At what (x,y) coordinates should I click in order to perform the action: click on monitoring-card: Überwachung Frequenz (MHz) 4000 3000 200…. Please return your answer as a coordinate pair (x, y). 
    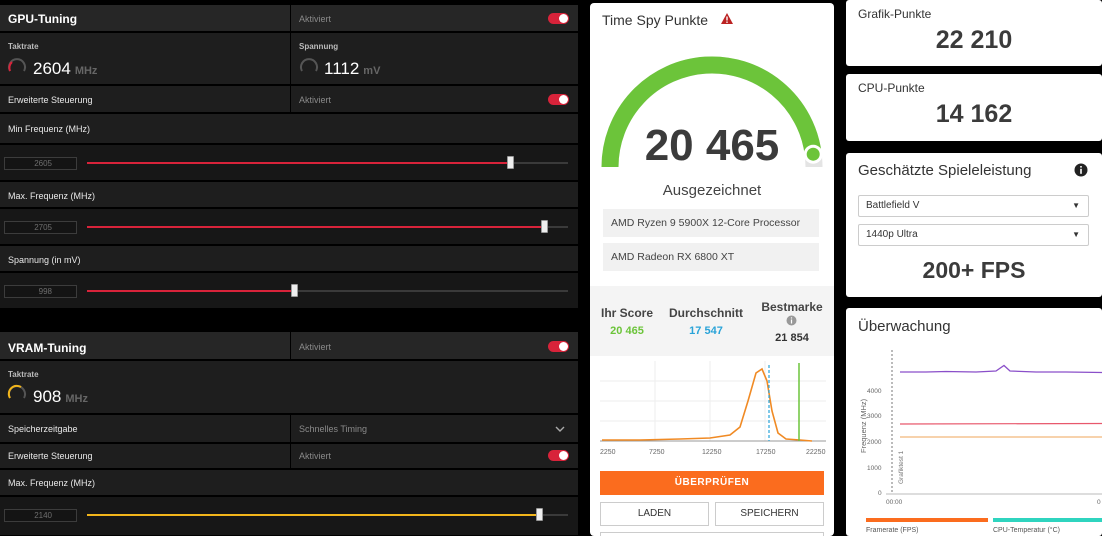
    Looking at the image, I should click on (974, 422).